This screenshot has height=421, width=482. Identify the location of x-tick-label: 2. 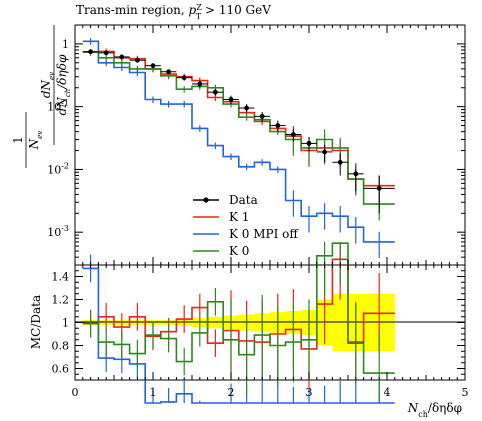
(231, 392).